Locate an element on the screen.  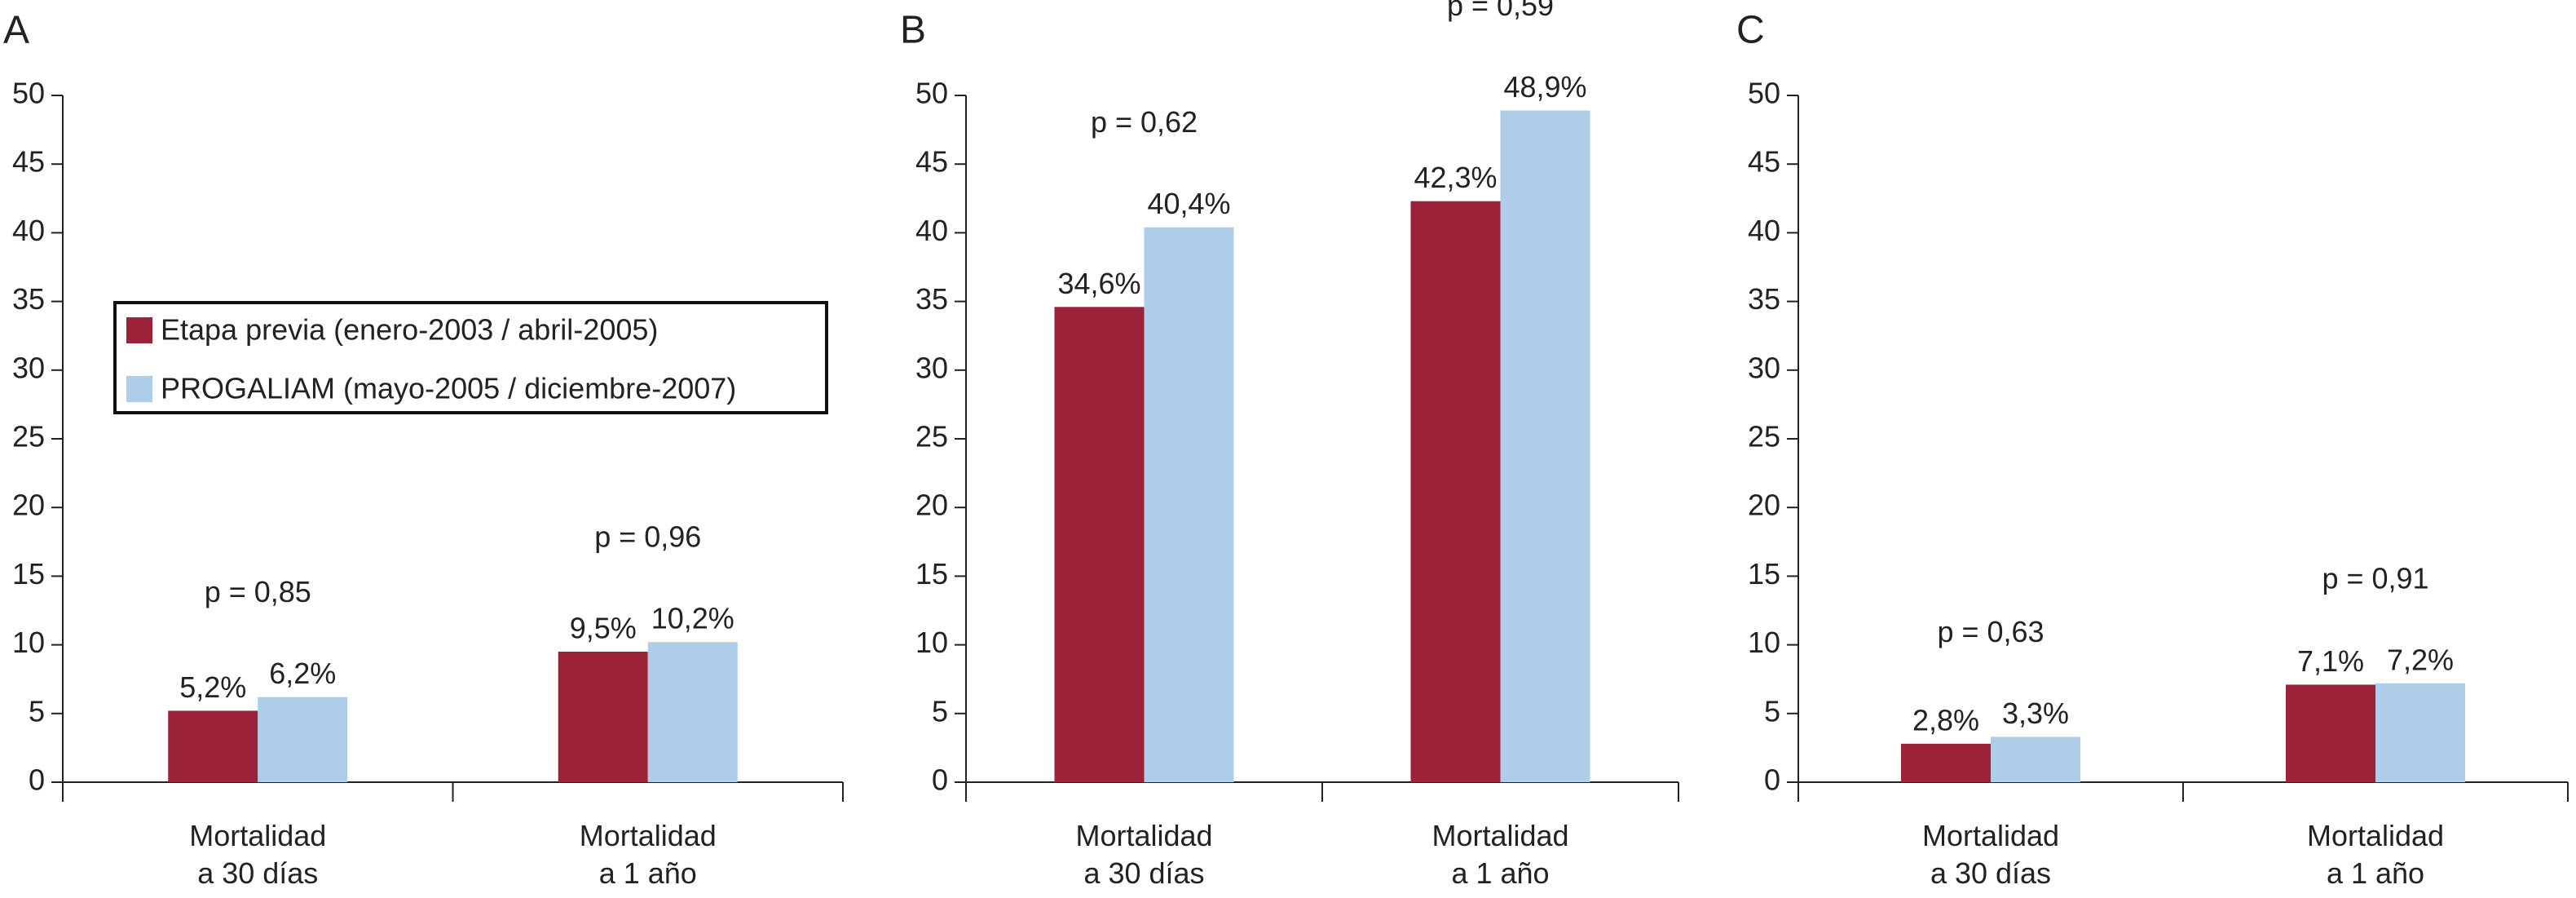
p-value: p = 0,63 is located at coordinates (1990, 632).